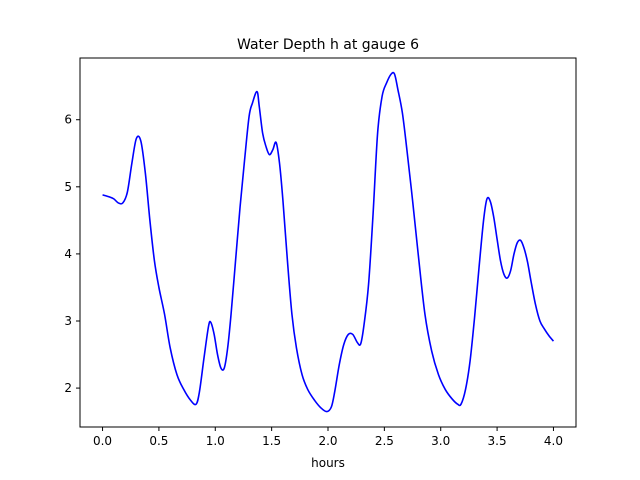 The height and width of the screenshot is (480, 640). Describe the element at coordinates (384, 441) in the screenshot. I see `x-tick-label: 2.5` at that location.